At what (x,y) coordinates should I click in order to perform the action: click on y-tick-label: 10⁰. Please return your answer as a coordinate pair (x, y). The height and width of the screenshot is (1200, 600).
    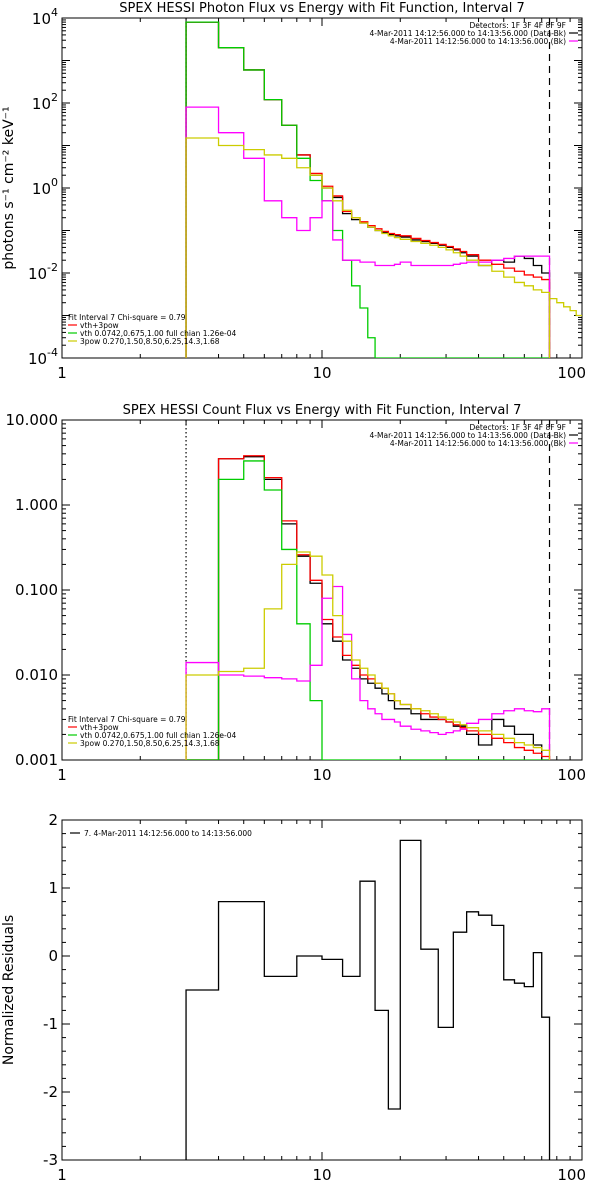
    Looking at the image, I should click on (45, 187).